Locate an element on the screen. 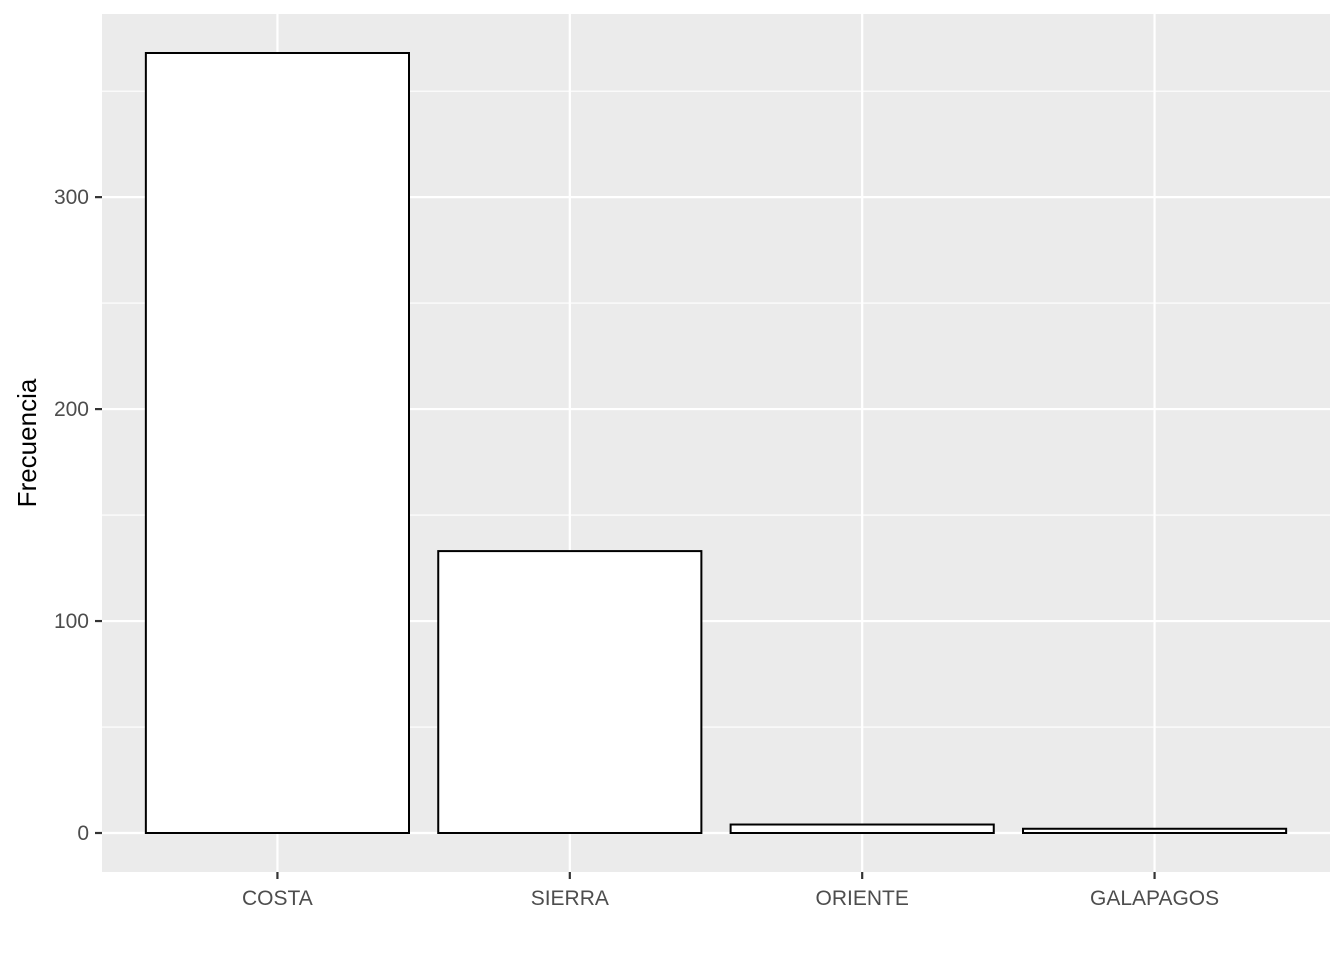 The height and width of the screenshot is (960, 1344). bar-sierra is located at coordinates (570, 692).